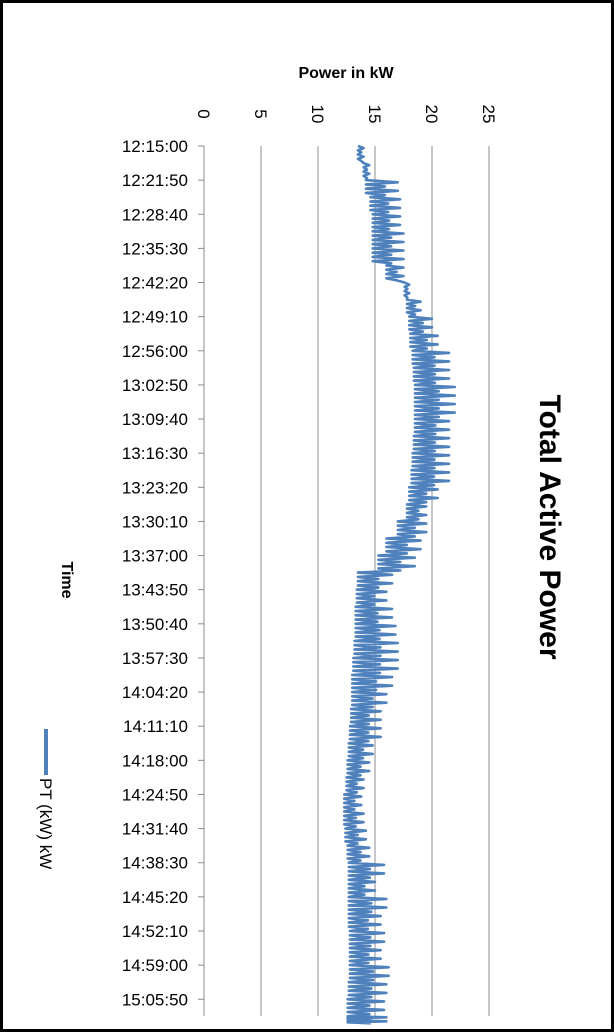 The width and height of the screenshot is (614, 1032). Describe the element at coordinates (155, 658) in the screenshot. I see `y-tick-label: 13:57:30` at that location.